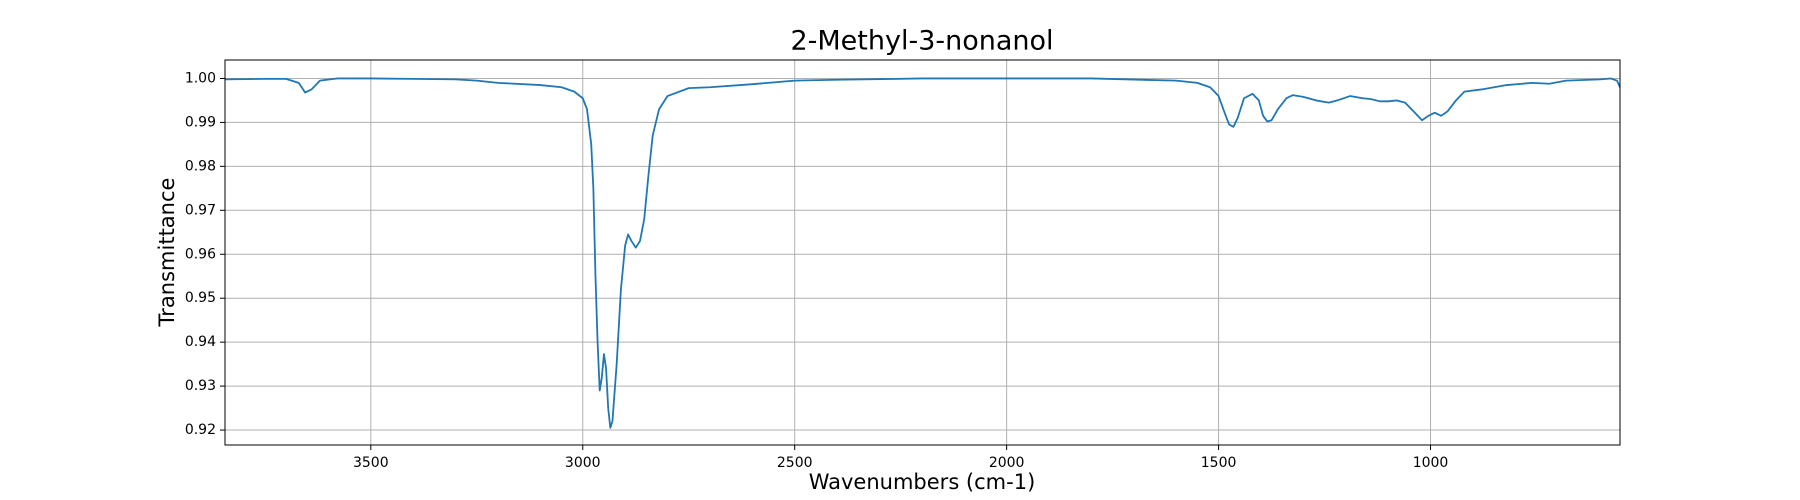  I want to click on y-tick-label: 0.94, so click(200, 342).